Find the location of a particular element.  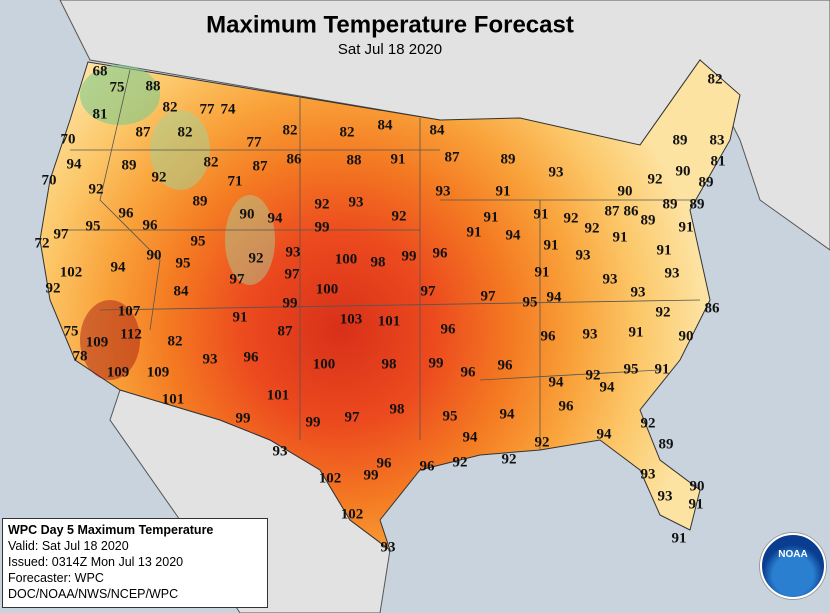

temperature-label: 70 is located at coordinates (49, 180).